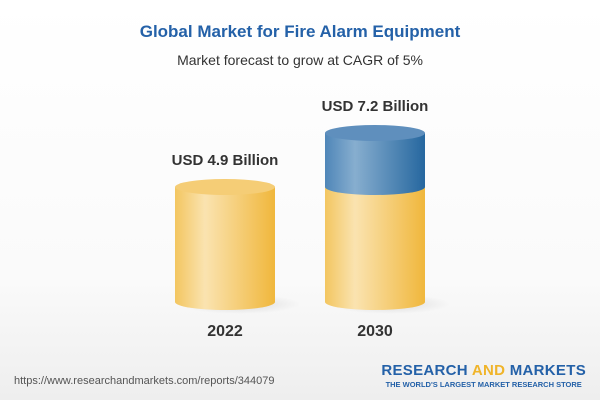 The image size is (600, 400). I want to click on x-tick-label: 2030, so click(375, 331).